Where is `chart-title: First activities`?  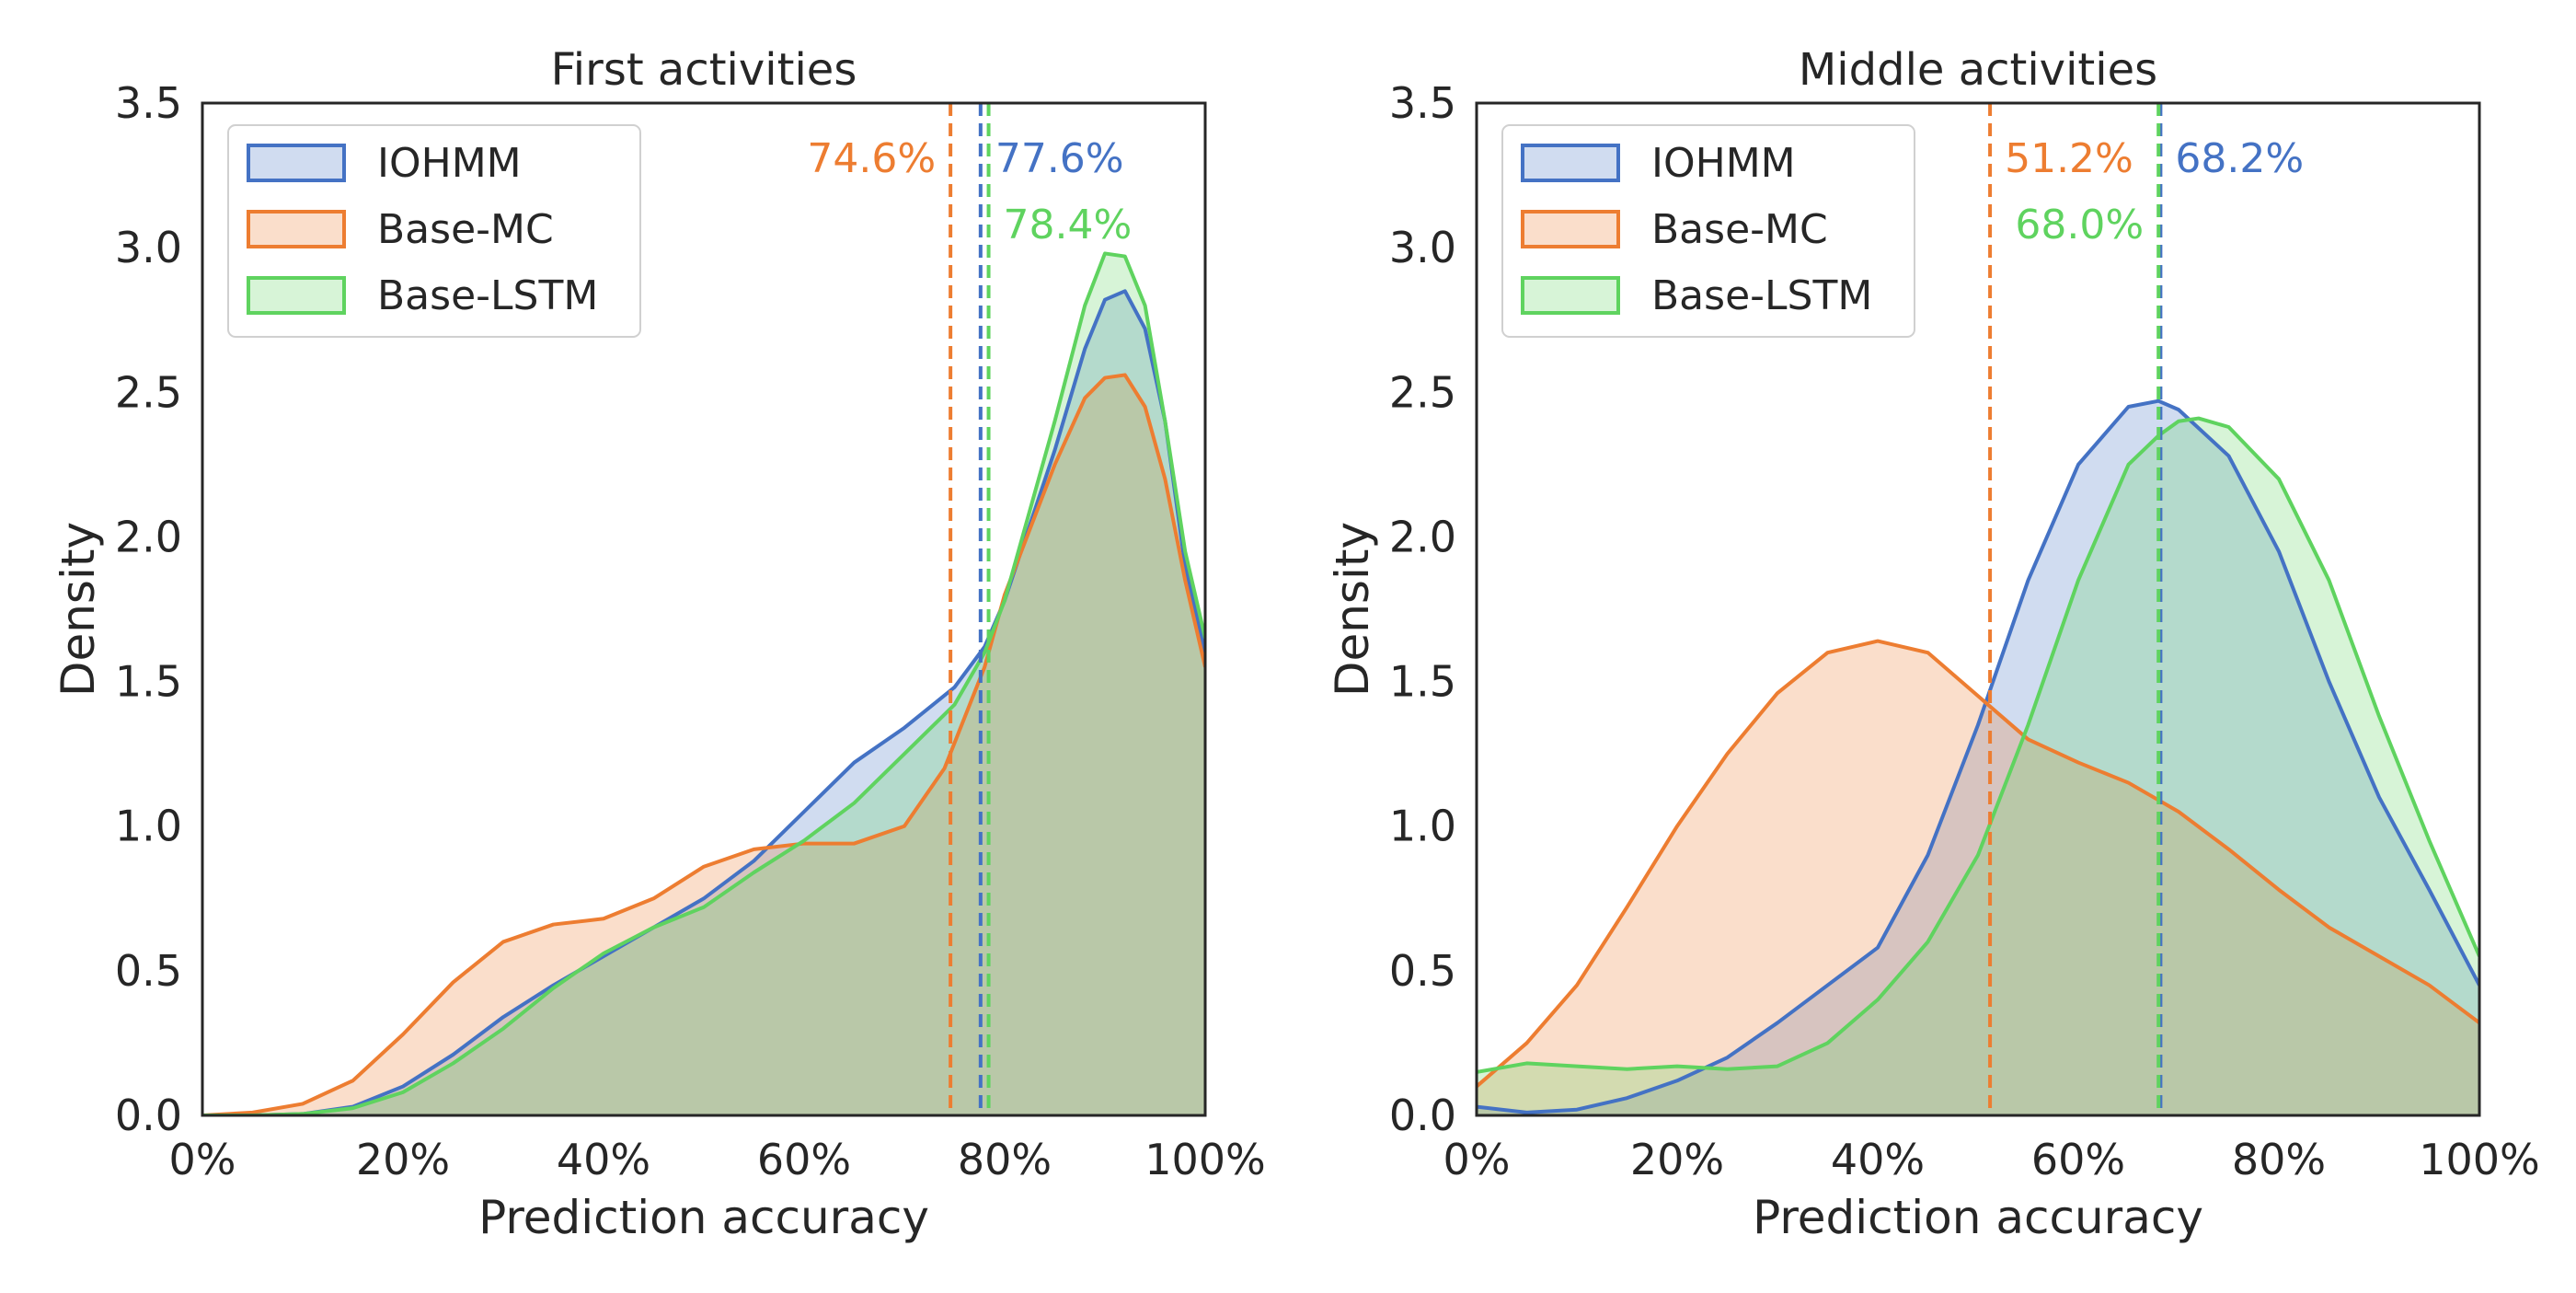 chart-title: First activities is located at coordinates (704, 70).